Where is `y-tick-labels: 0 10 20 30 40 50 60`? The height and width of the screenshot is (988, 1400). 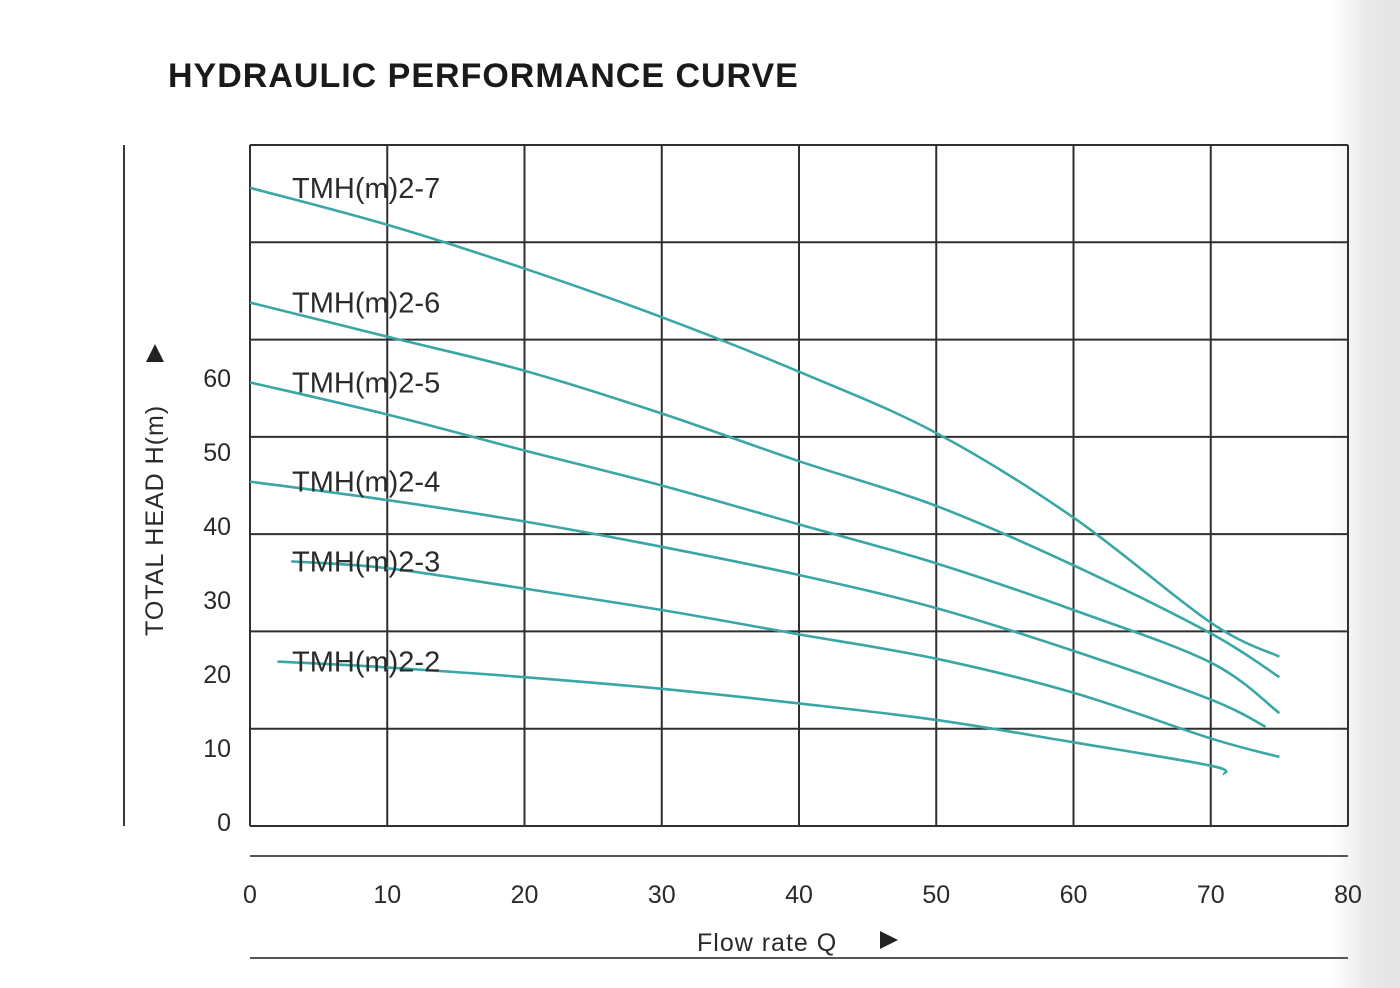 y-tick-labels: 0 10 20 30 40 50 60 is located at coordinates (217, 601).